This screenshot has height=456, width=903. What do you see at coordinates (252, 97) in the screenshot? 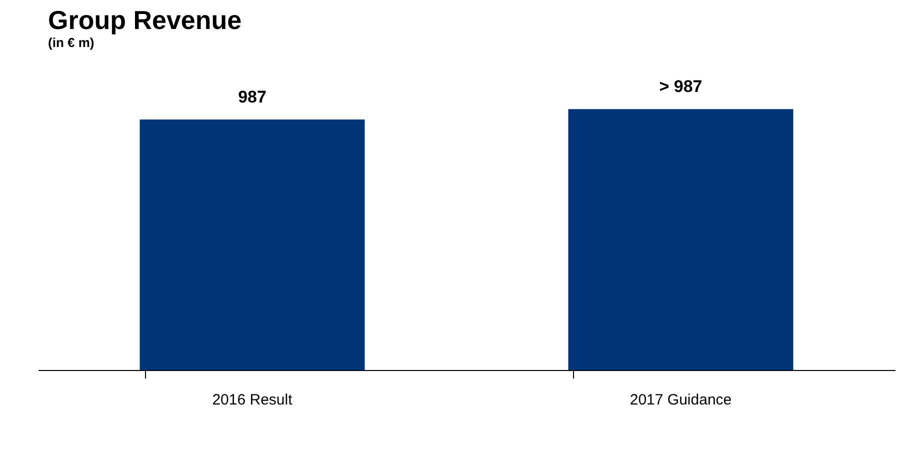
I see `data-label: 987` at bounding box center [252, 97].